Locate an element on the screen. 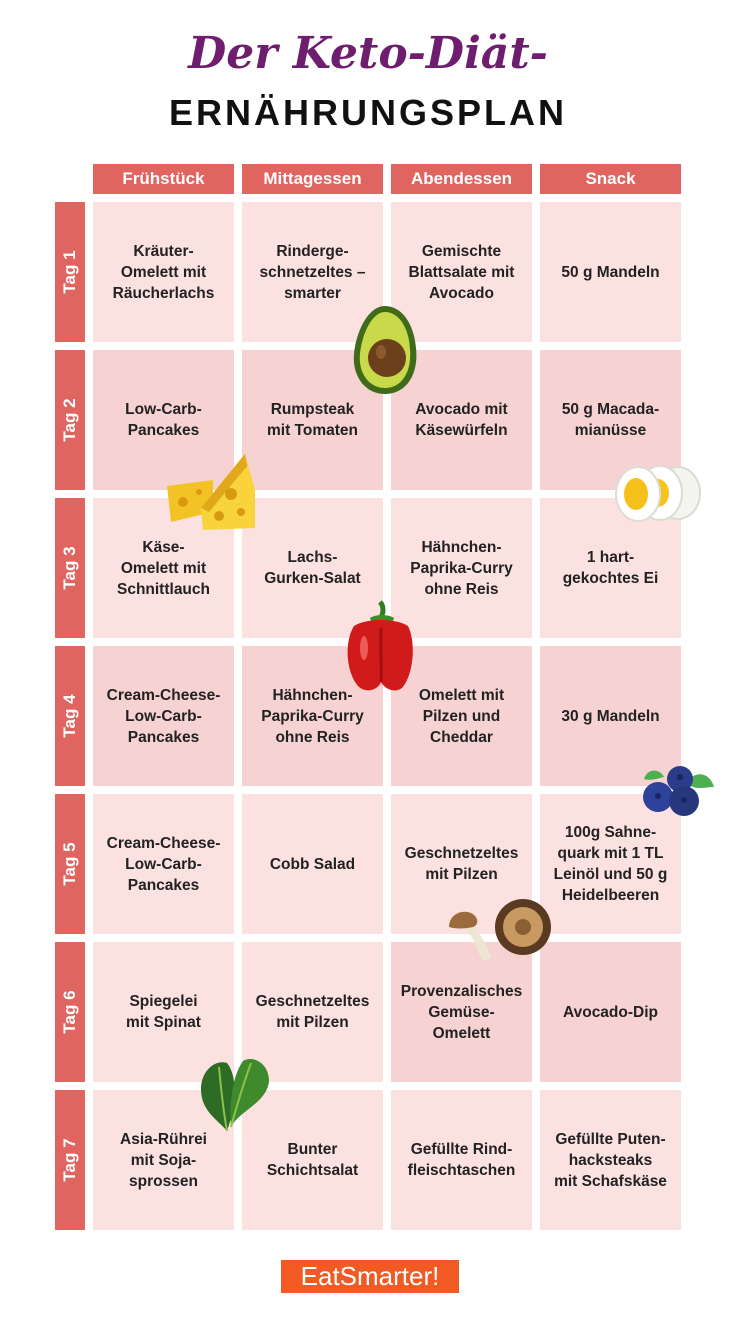 The image size is (736, 1330). meal-cell-tag4-snack: 30 g Mandeln is located at coordinates (610, 716).